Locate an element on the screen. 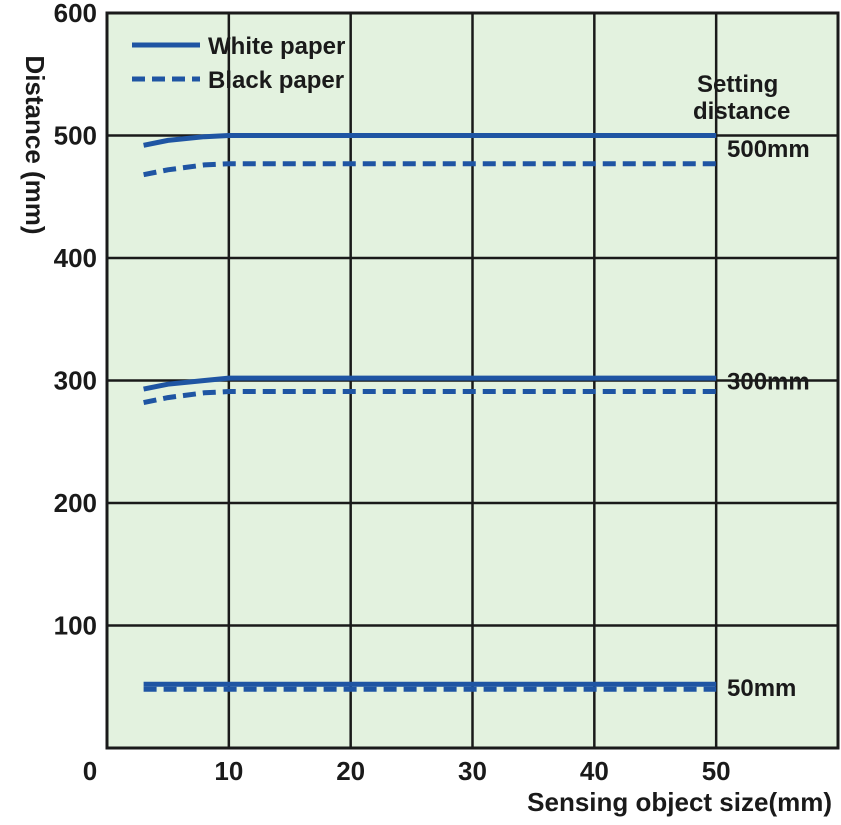 The height and width of the screenshot is (825, 841). x-tick-50: 50 is located at coordinates (716, 771).